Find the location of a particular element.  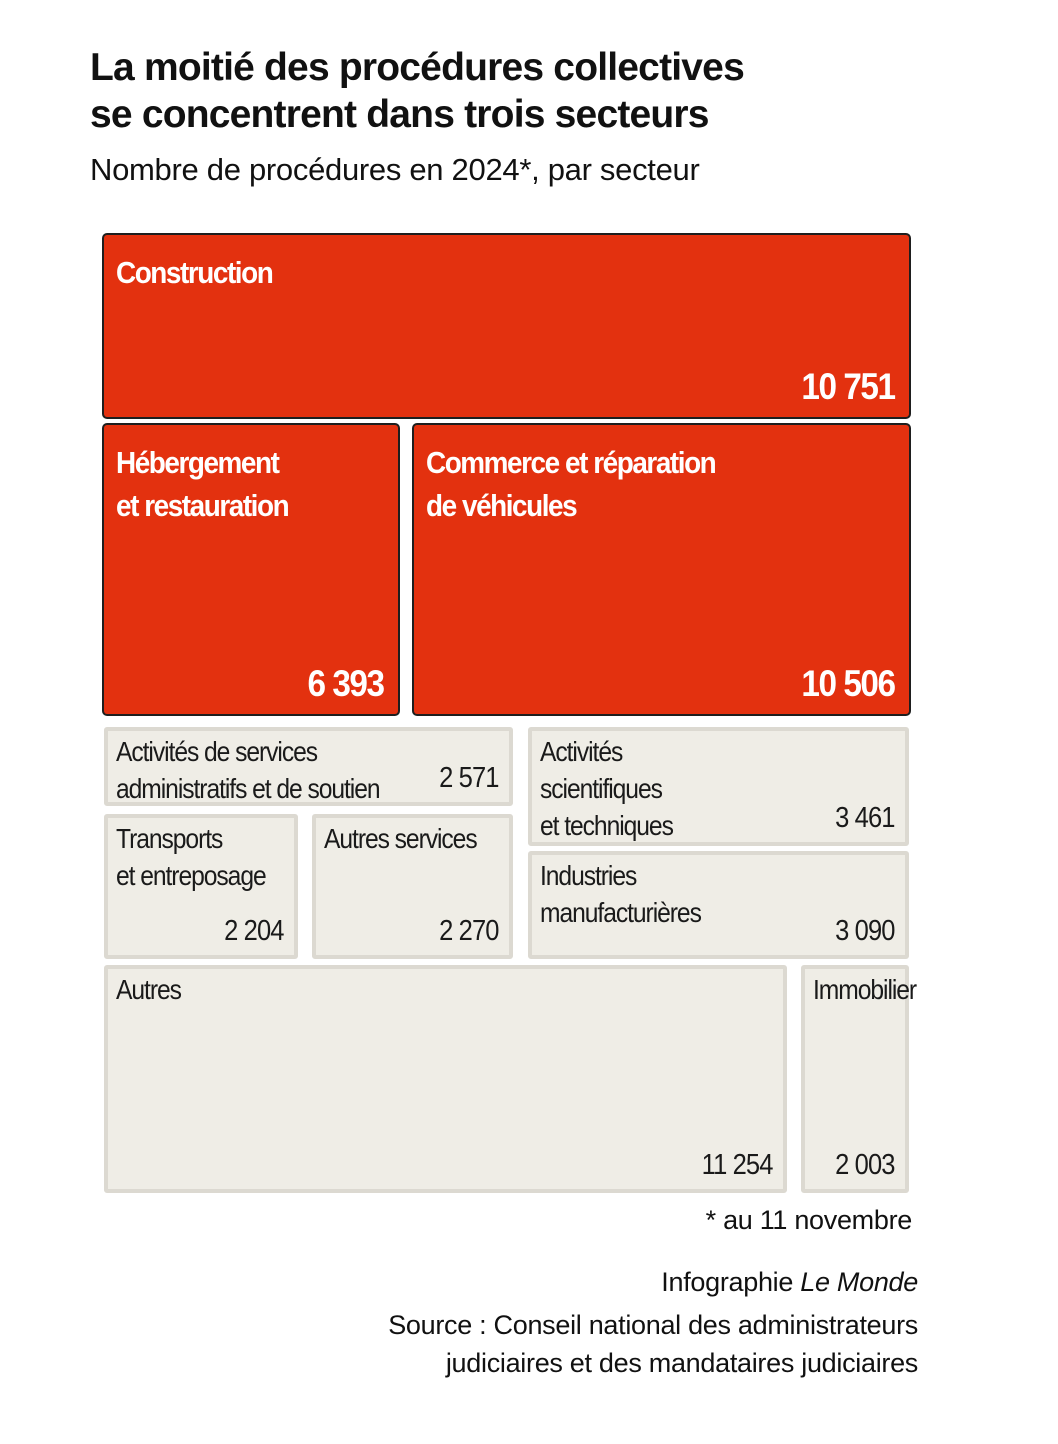

tile-label: Construction is located at coordinates (195, 272).